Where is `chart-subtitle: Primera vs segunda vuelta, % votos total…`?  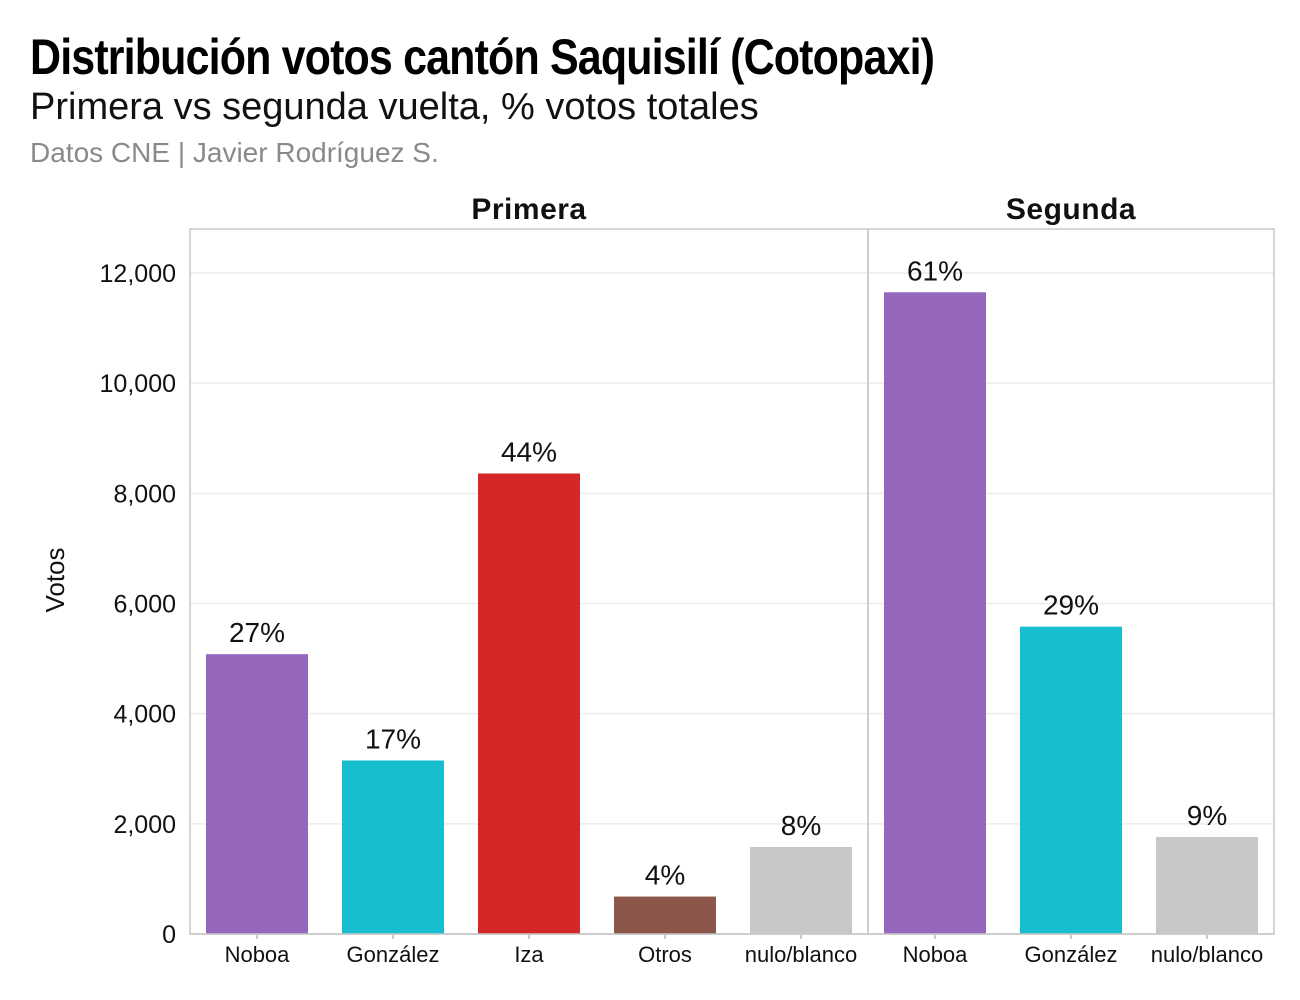 chart-subtitle: Primera vs segunda vuelta, % votos total… is located at coordinates (394, 107).